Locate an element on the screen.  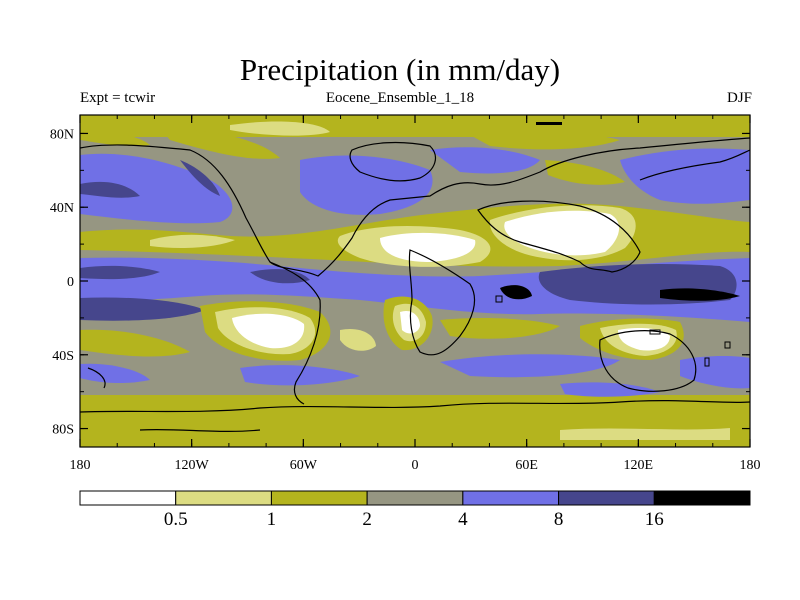
experiment-label: Expt = tcwir is located at coordinates (118, 98).